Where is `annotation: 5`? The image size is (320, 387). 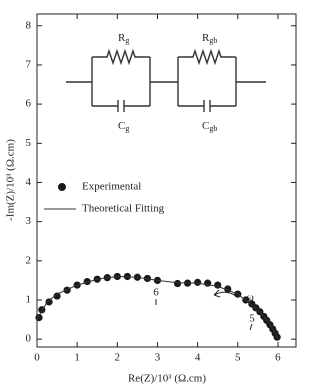
annotation: 5 is located at coordinates (252, 319).